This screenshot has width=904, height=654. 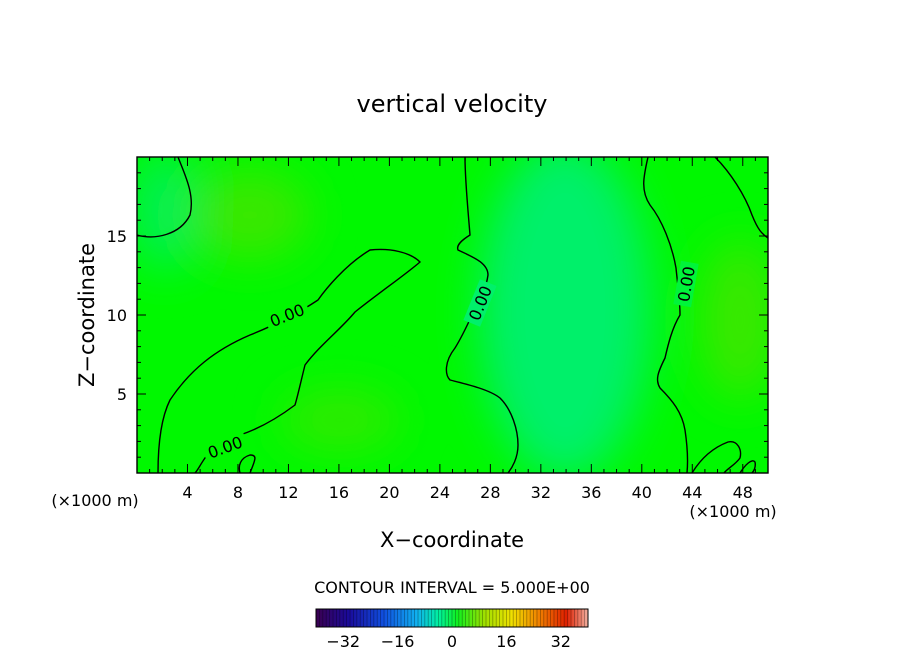 I want to click on colorbar-frame, so click(x=452, y=618).